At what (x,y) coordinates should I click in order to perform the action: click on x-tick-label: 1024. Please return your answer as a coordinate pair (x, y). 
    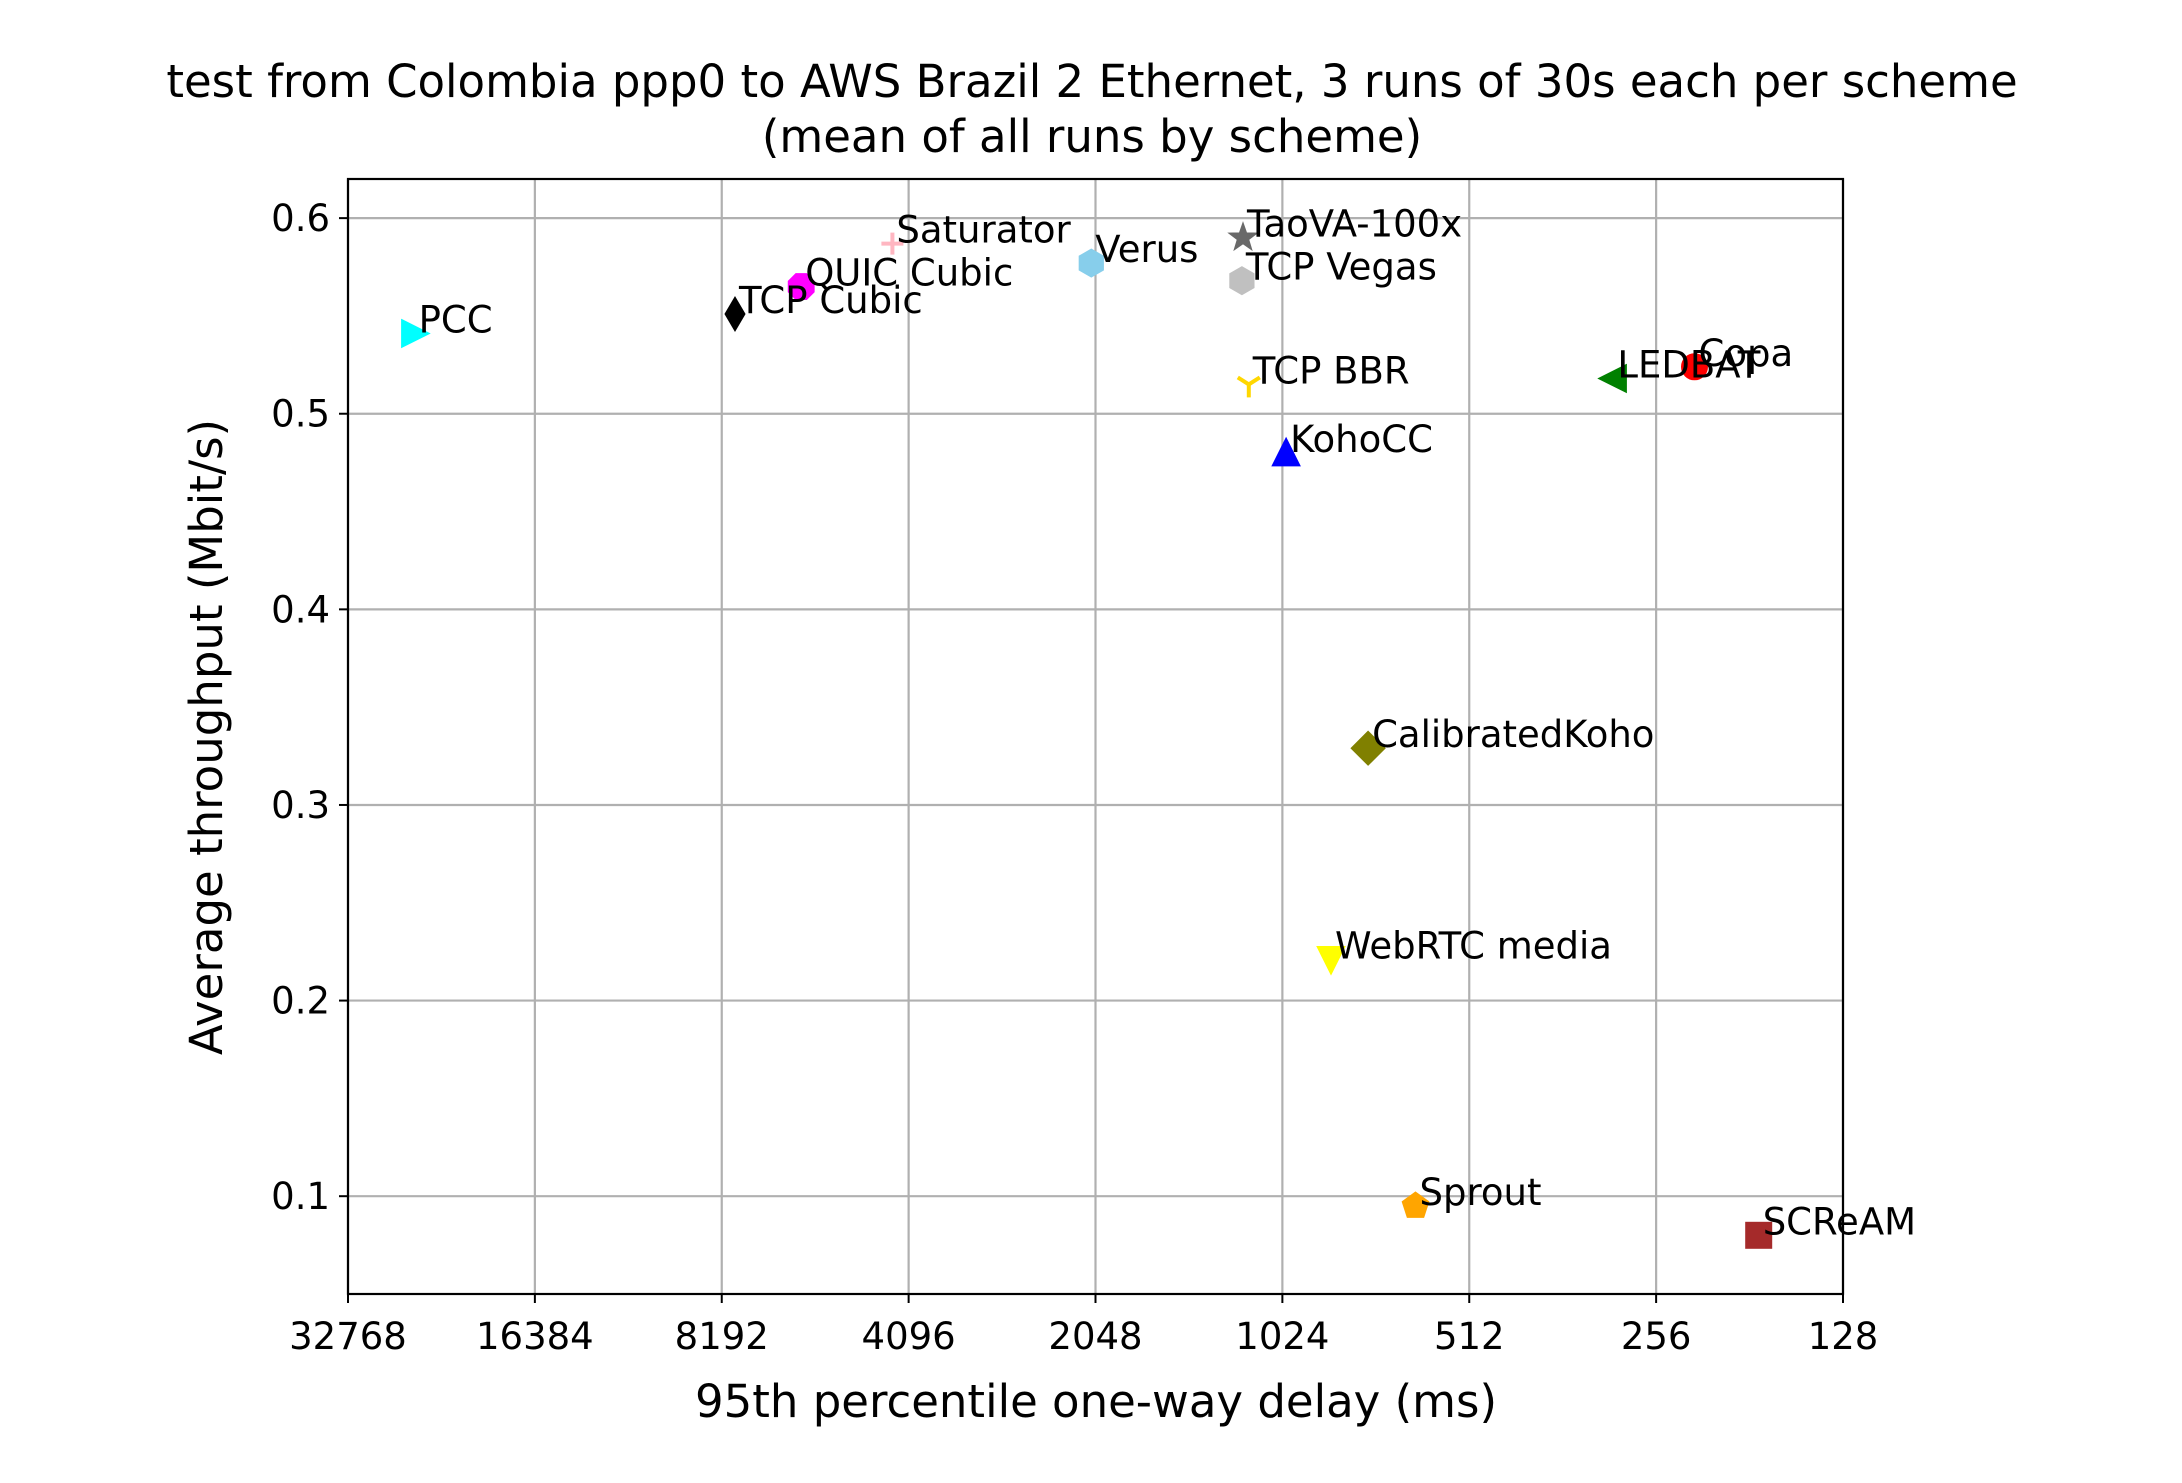
    Looking at the image, I should click on (1282, 1336).